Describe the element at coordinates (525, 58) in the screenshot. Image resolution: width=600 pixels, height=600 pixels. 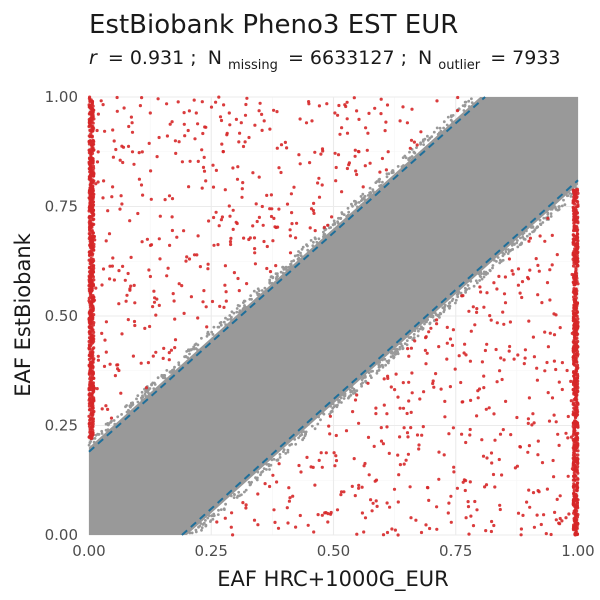
I see `subtitle-n-outlier-value: = 7933` at that location.